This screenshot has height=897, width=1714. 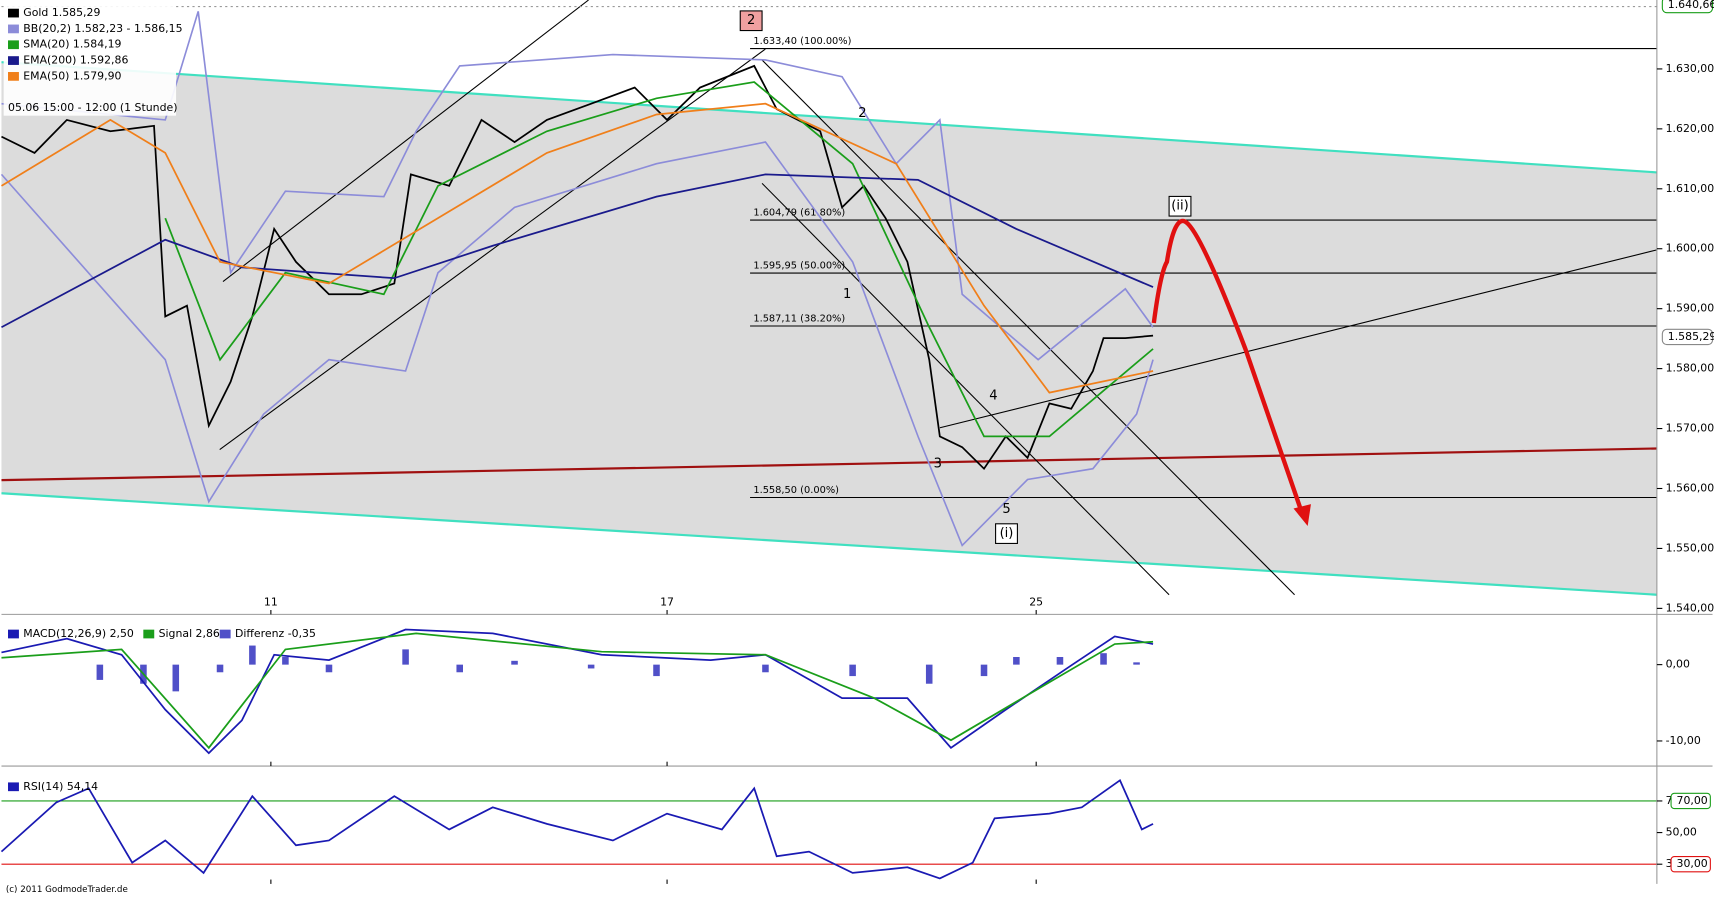 I want to click on period-label: 05.06 15:00 - 12:00 (1 Stunde), so click(x=92, y=107).